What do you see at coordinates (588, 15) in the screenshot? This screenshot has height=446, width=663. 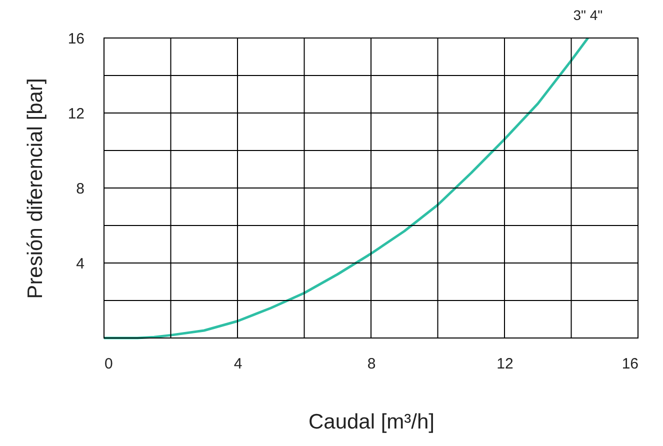 I see `annotation: 3" 4"` at bounding box center [588, 15].